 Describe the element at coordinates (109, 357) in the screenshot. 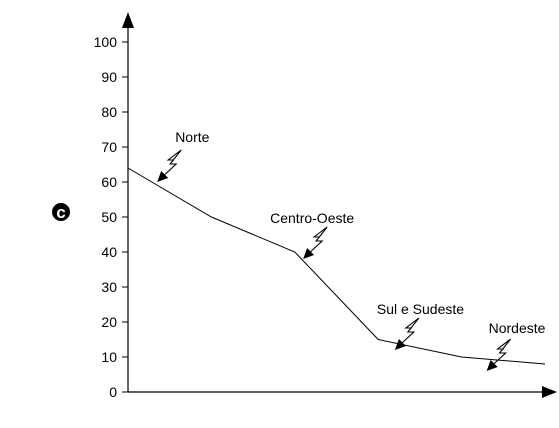

I see `y-tick-label: 10` at that location.